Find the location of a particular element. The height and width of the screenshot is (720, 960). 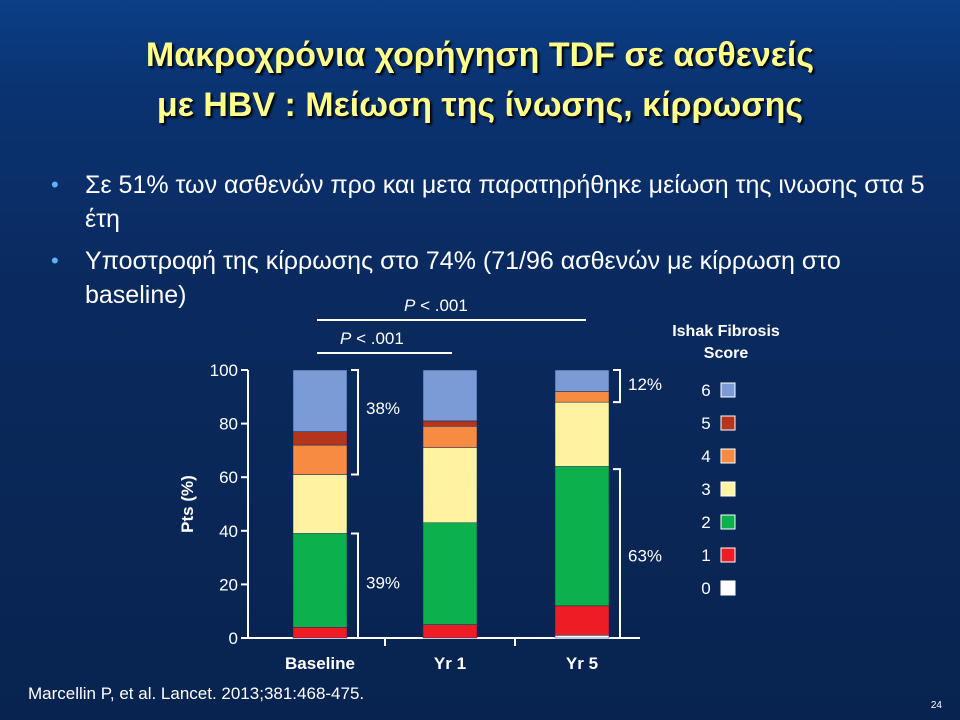

x-tick-label: Yr 5 is located at coordinates (582, 663).